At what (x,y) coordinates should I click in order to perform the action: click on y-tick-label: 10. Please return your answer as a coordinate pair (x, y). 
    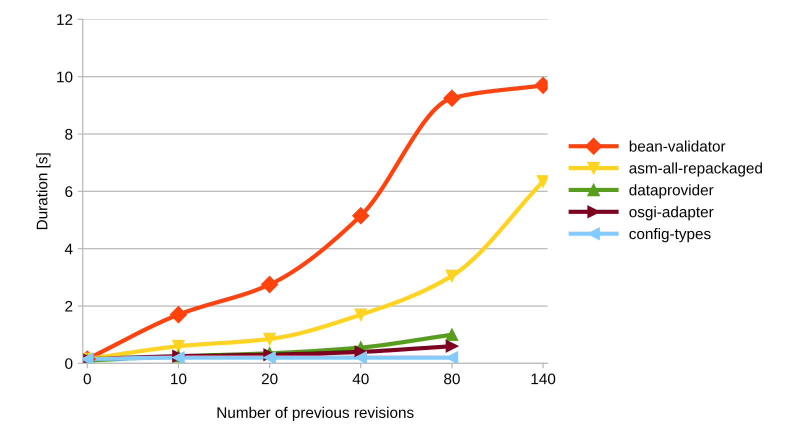
    Looking at the image, I should click on (64, 77).